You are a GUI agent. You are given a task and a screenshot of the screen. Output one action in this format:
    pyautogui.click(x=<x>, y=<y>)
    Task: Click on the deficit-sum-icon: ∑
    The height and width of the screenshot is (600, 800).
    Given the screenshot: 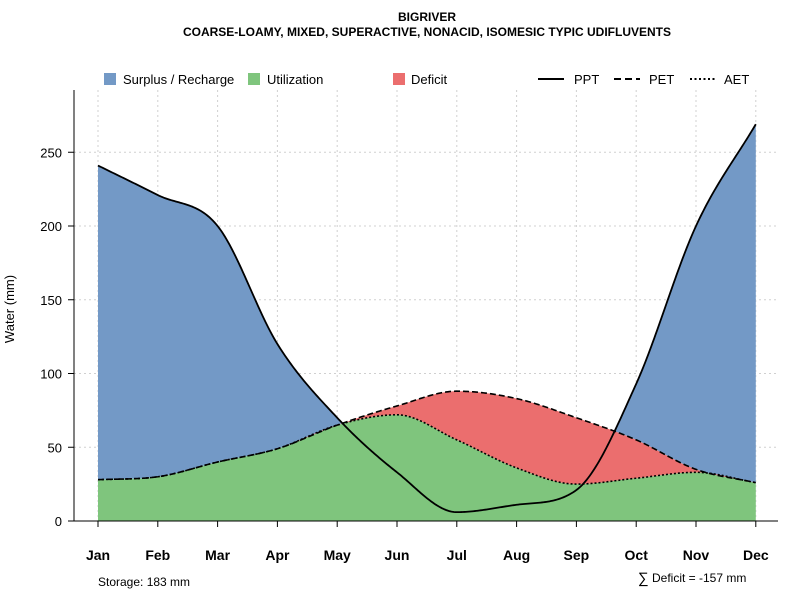 What is the action you would take?
    pyautogui.click(x=643, y=578)
    